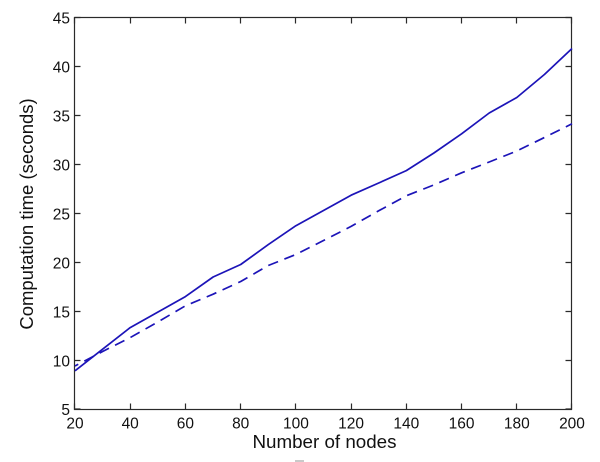  I want to click on svg-text: 25, so click(61, 214).